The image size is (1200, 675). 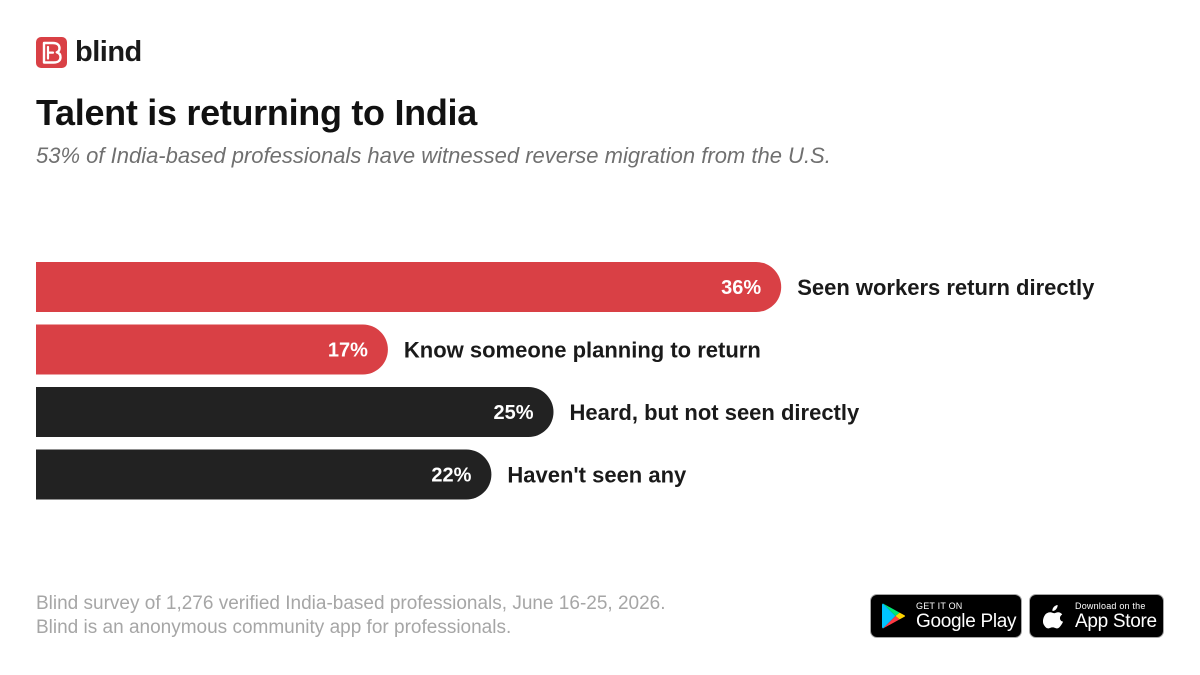 I want to click on google-play-badge: GET IT ON Google Play, so click(x=946, y=616).